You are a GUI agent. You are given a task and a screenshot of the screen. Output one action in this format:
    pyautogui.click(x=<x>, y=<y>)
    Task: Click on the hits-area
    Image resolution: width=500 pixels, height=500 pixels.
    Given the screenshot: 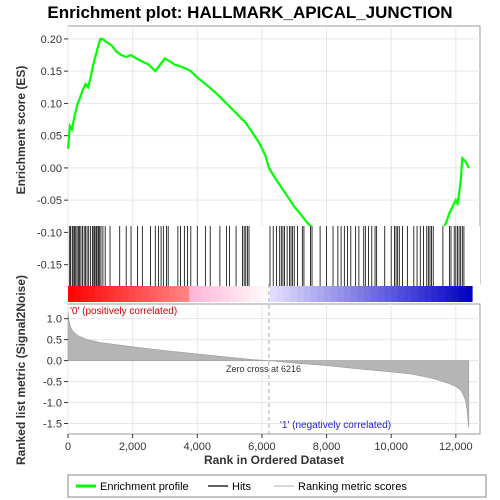 What is the action you would take?
    pyautogui.click(x=274, y=256)
    